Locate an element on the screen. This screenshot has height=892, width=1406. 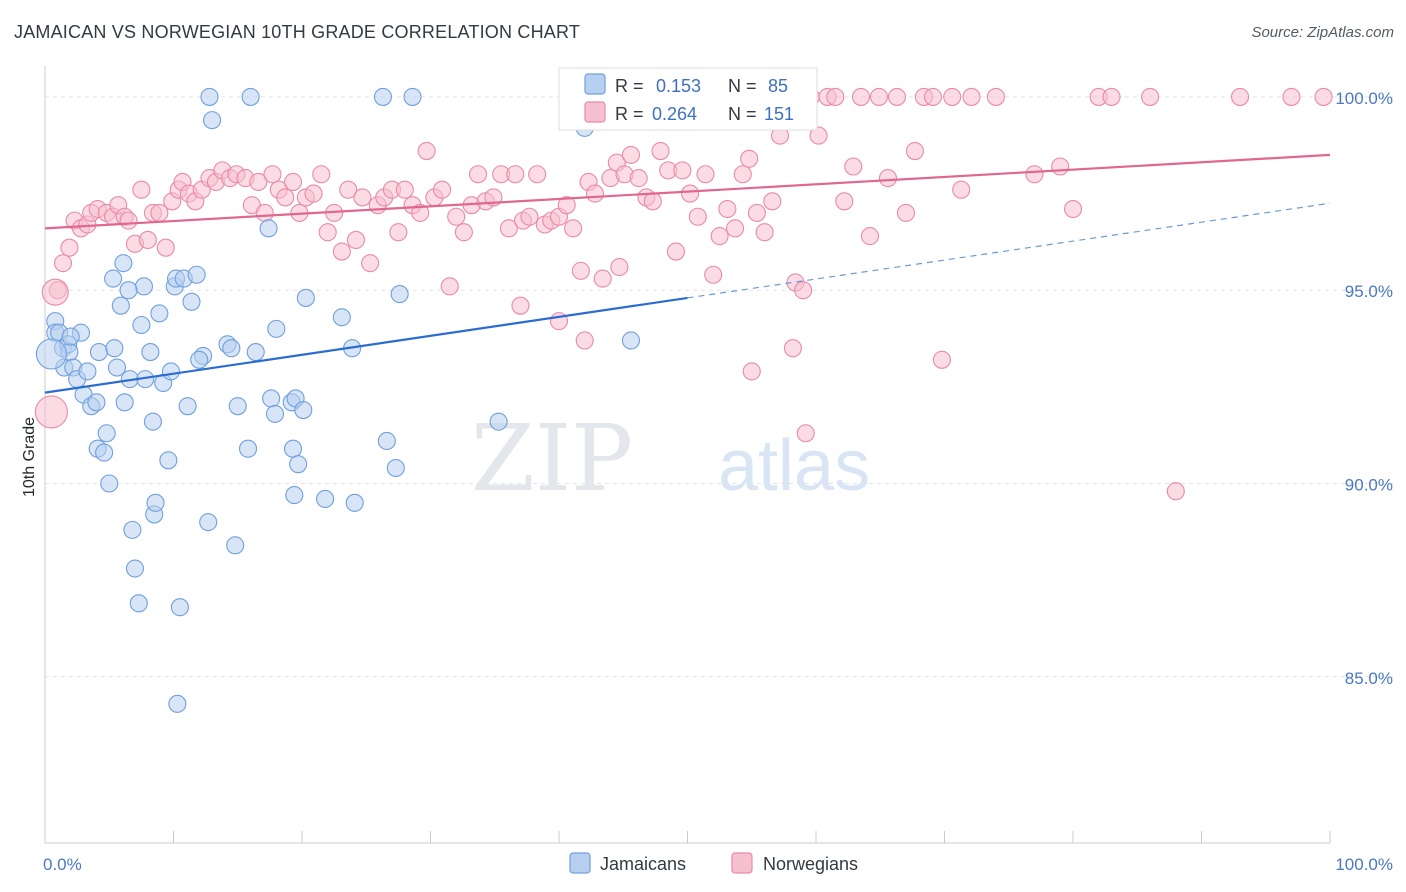
y-tick-label: 100.0% is located at coordinates (1364, 98).